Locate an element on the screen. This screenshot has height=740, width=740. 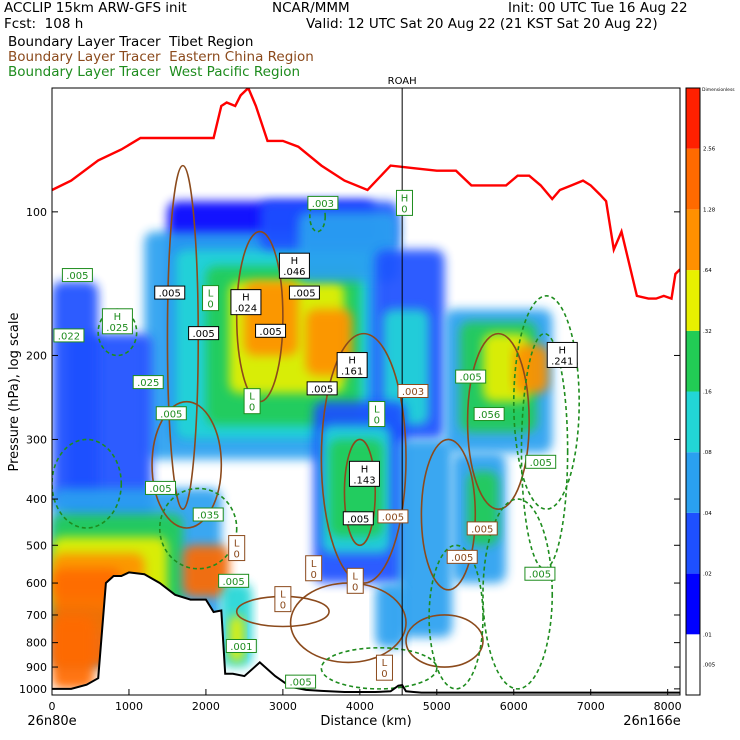
contour-label-24: .005 is located at coordinates (161, 487).